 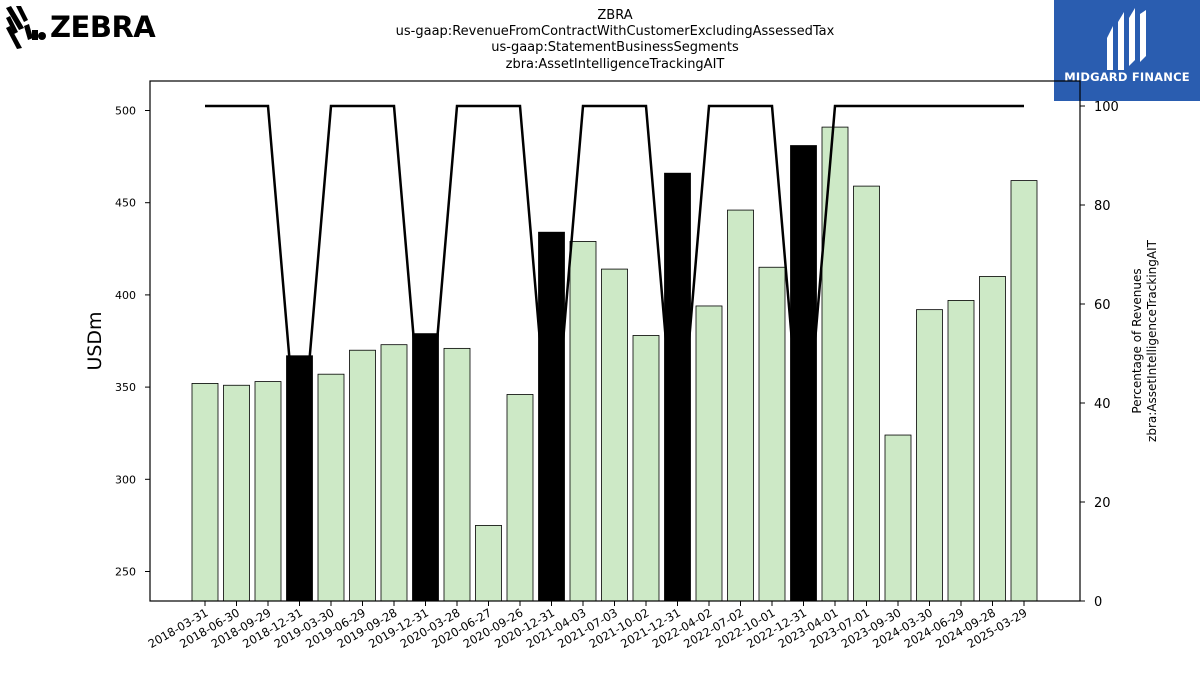 I want to click on y-tick-label-300: 300, so click(x=125, y=479).